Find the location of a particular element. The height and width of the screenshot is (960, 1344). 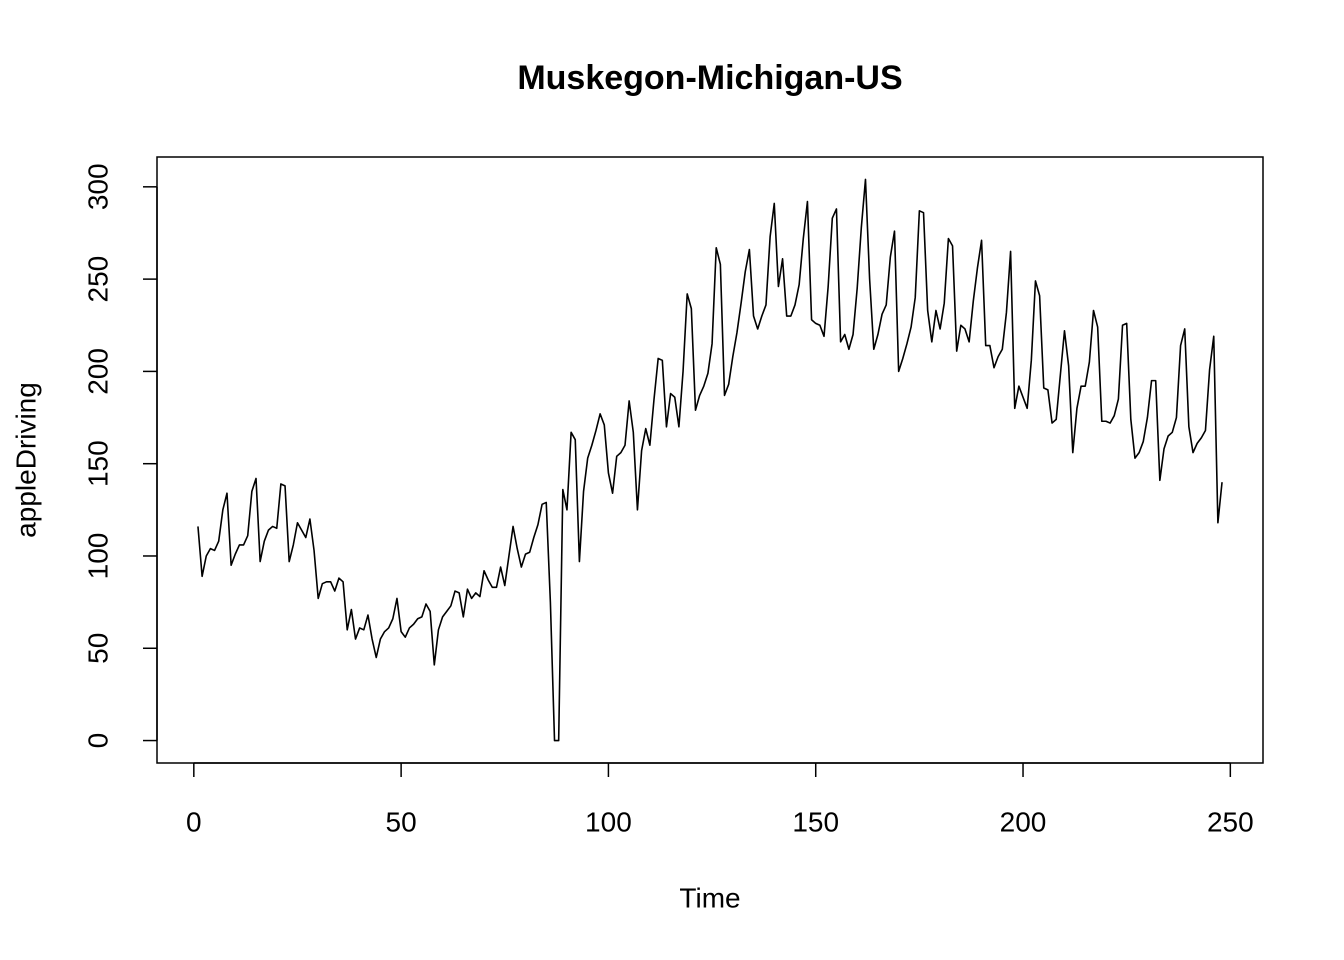

x-tick-label: 250 is located at coordinates (1230, 821).